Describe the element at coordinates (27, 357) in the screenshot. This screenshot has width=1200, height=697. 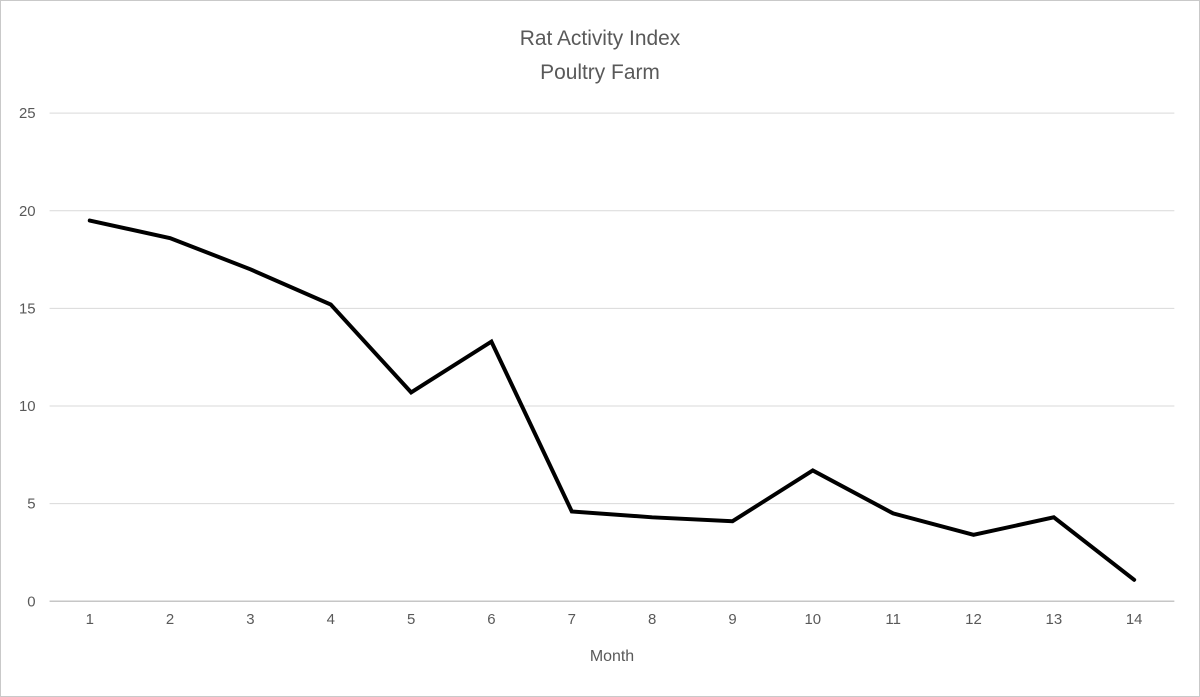
I see `y-axis-tick-labels: 0 5 10 15 20 25` at that location.